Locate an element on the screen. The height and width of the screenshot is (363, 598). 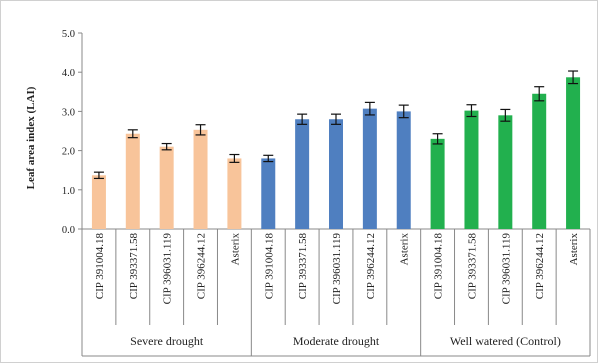
x-group-label: Well watered (Control) is located at coordinates (505, 341).